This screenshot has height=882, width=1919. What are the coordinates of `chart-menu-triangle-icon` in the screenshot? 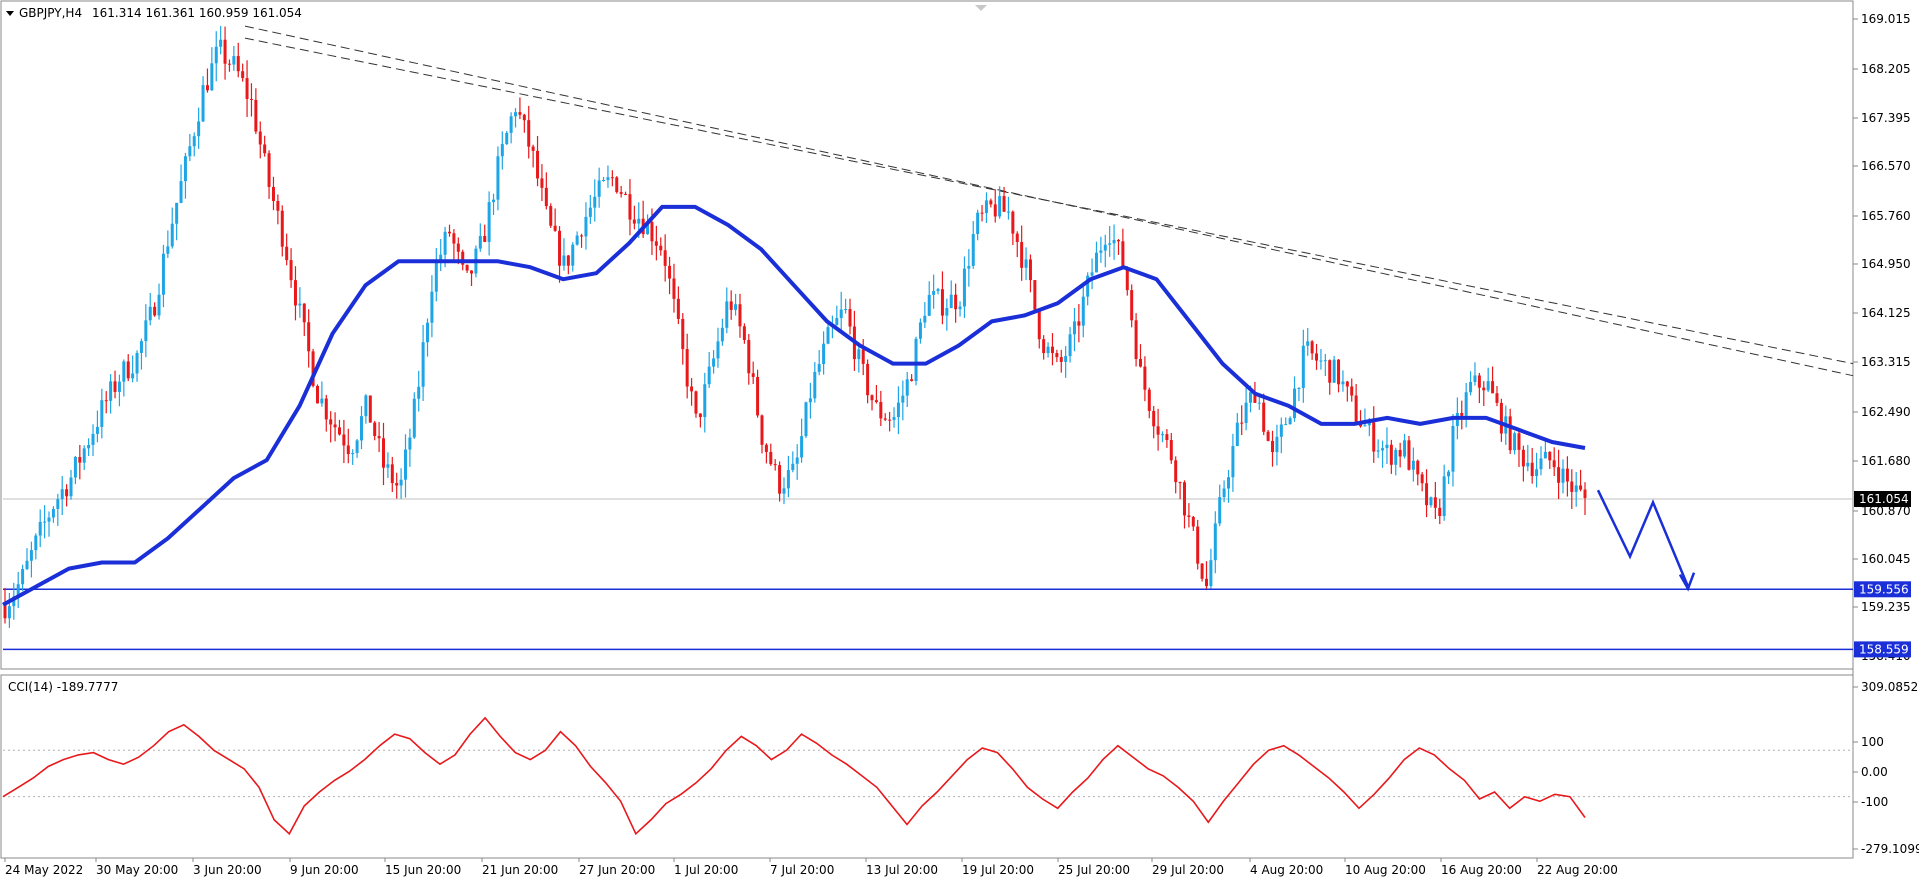 It's located at (10, 13).